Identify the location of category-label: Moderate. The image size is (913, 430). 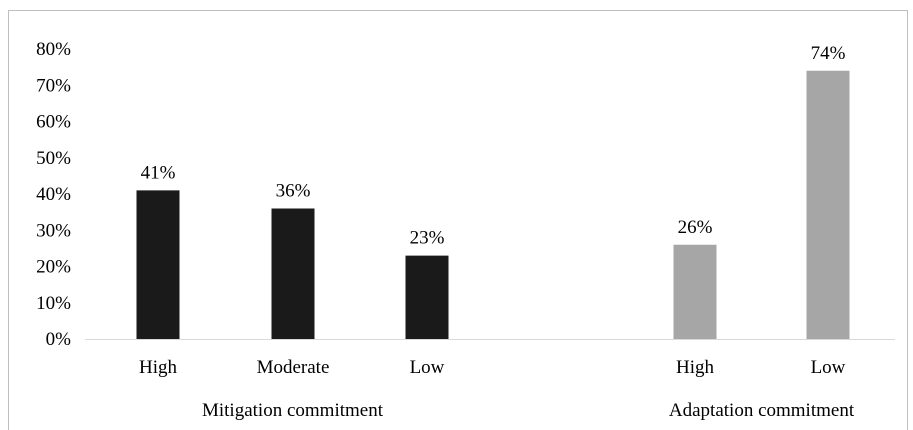
(293, 367).